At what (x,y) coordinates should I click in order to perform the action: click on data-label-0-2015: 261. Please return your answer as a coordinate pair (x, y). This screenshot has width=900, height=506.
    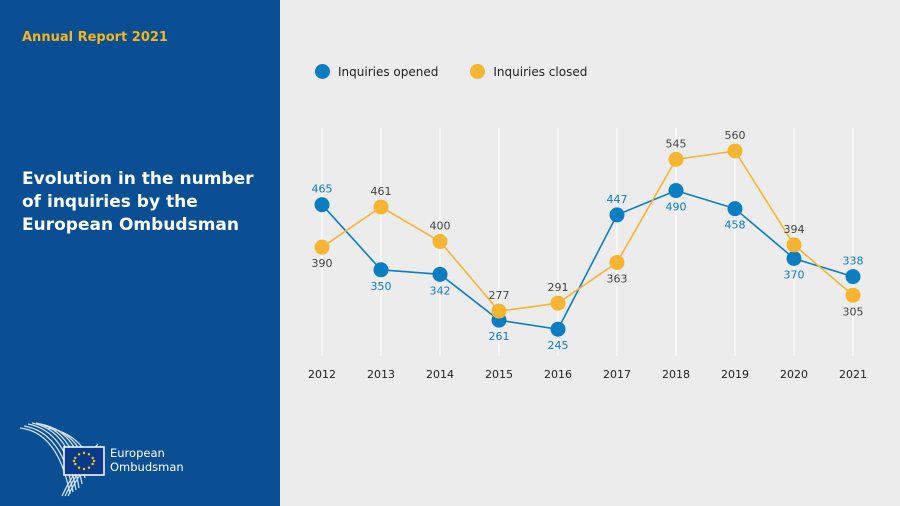
    Looking at the image, I should click on (499, 336).